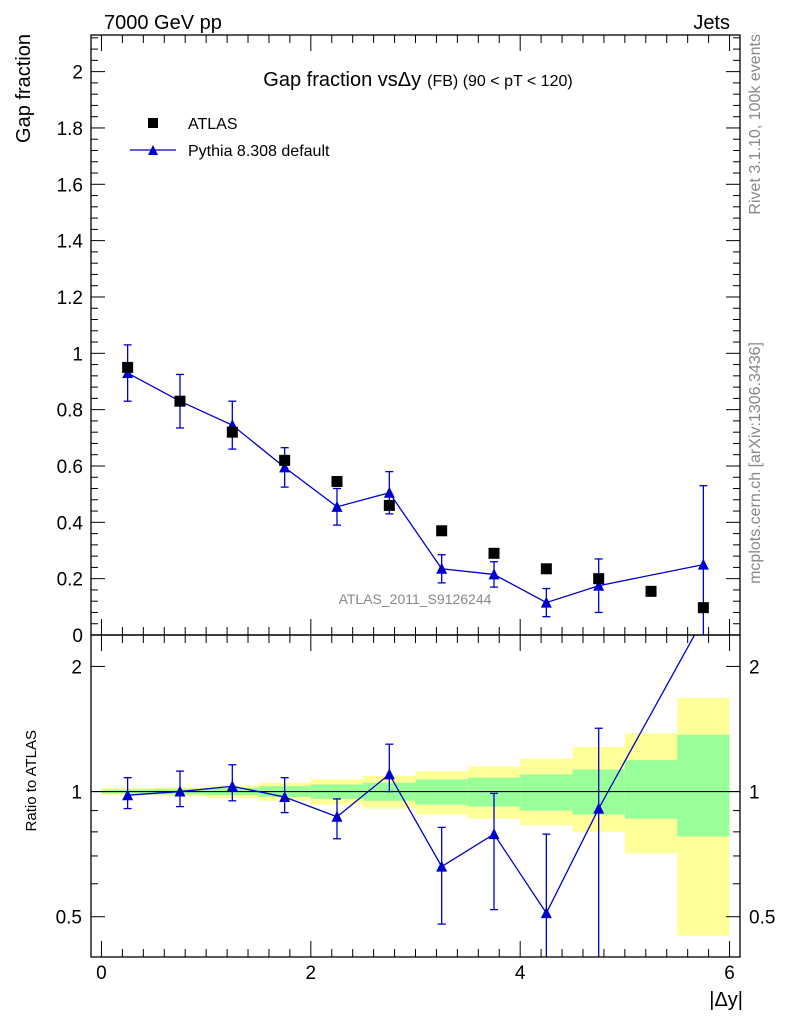 This screenshot has height=1024, width=786. I want to click on main-y-tick-label: 1.2, so click(70, 298).